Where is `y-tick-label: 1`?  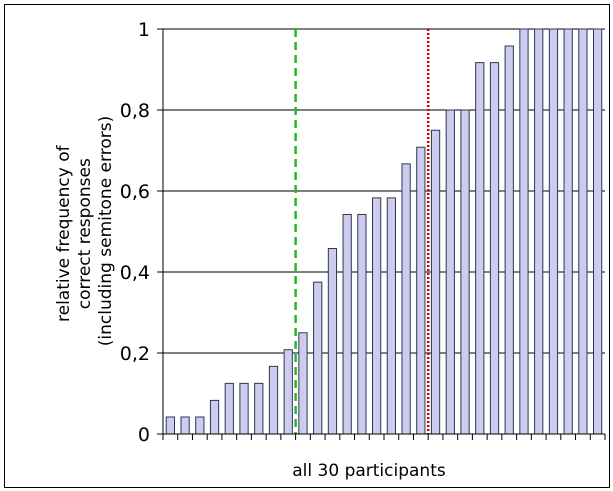
y-tick-label: 1 is located at coordinates (144, 30).